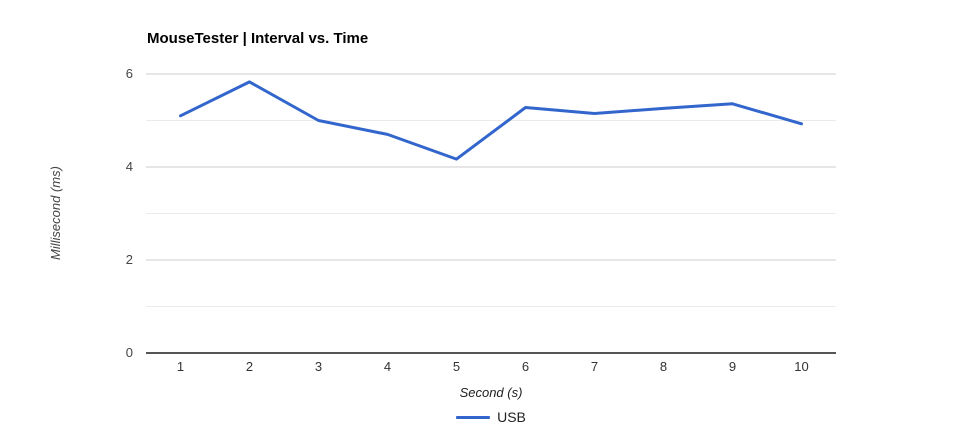 The image size is (954, 445). What do you see at coordinates (180, 366) in the screenshot?
I see `x-tick-label: 1` at bounding box center [180, 366].